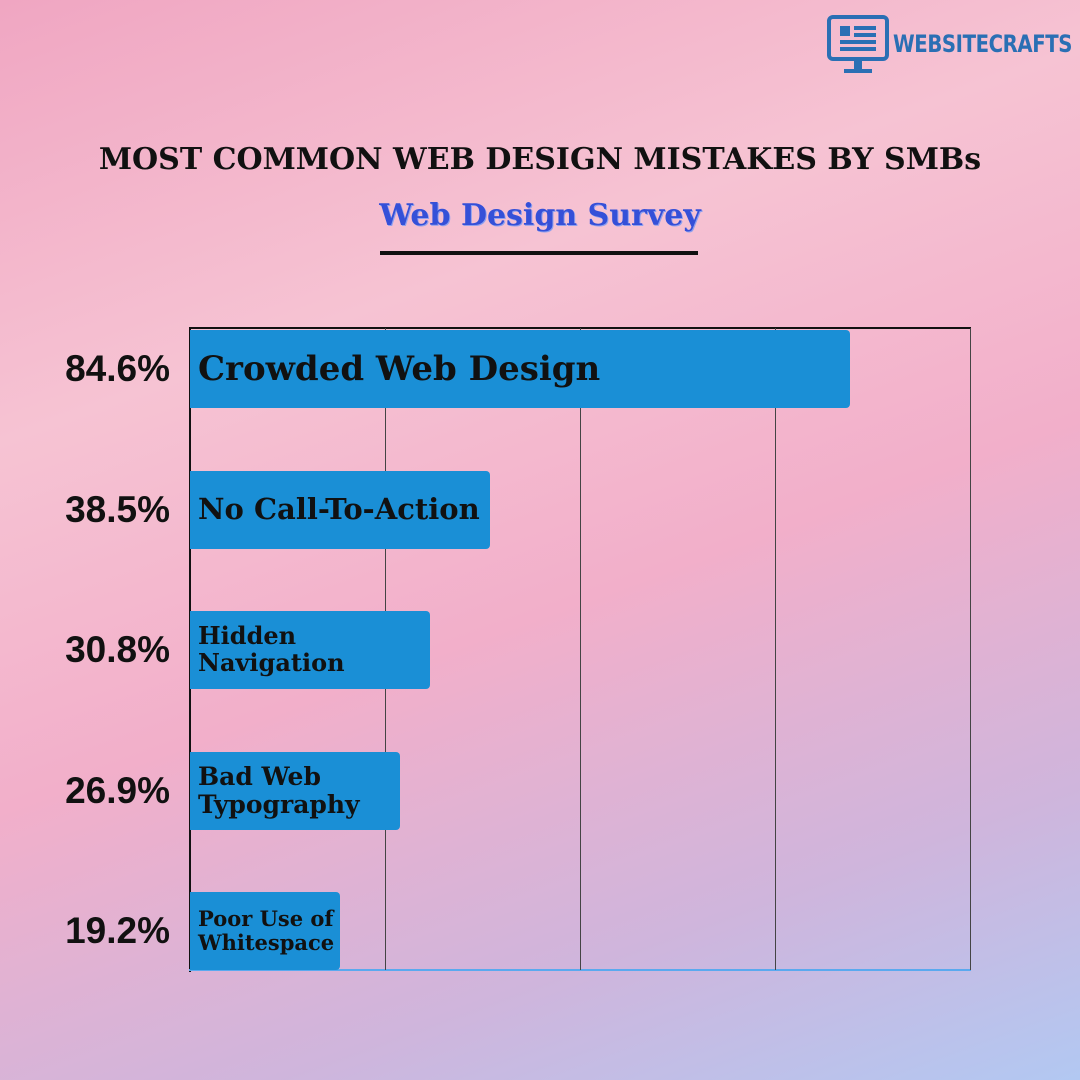  I want to click on category-label: Poor Use of Whitespace, so click(266, 930).